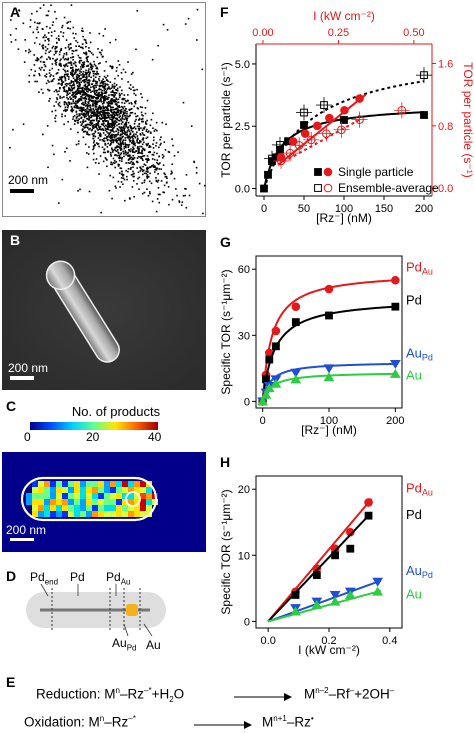 Image resolution: width=474 pixels, height=733 pixels. I want to click on tick-label: 0.25, so click(338, 33).